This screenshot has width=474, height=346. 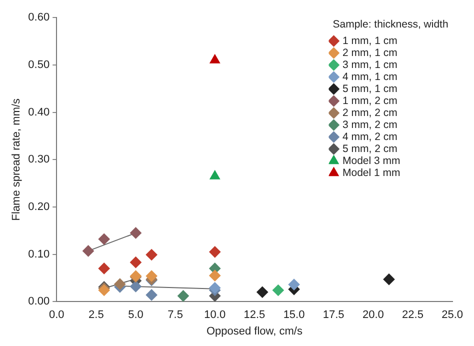 What do you see at coordinates (370, 112) in the screenshot?
I see `legend-label: 2 mm, 2 cm` at bounding box center [370, 112].